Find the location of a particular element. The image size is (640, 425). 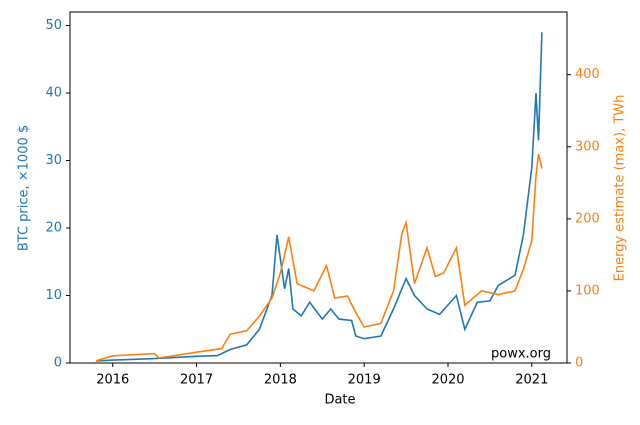

x-tick-label: 2018 is located at coordinates (280, 380).